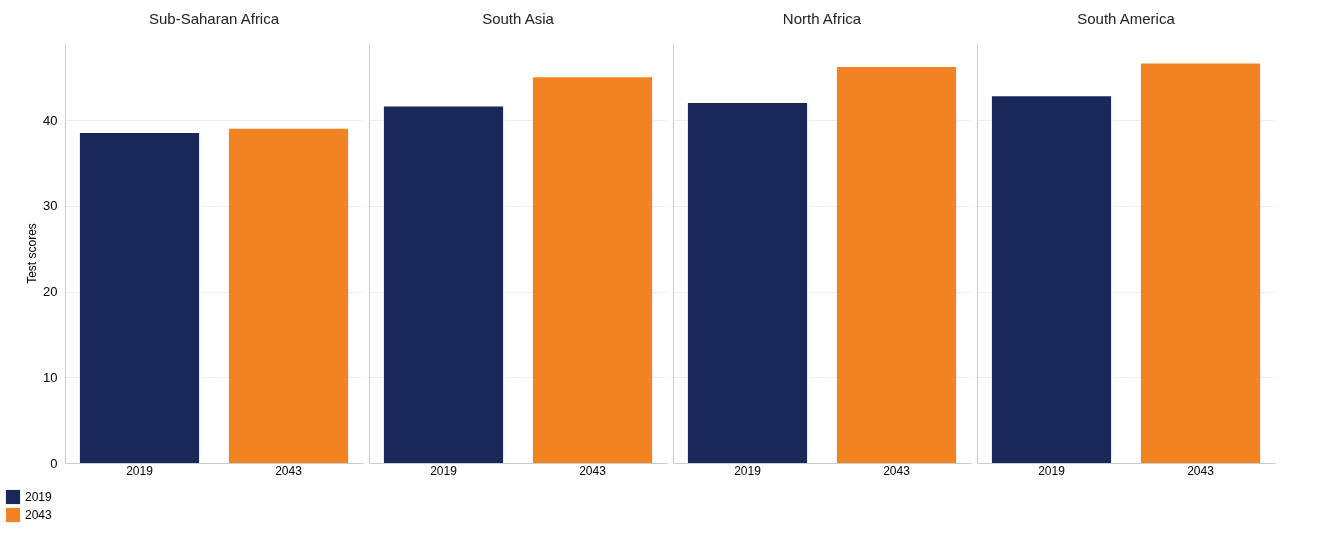 Image resolution: width=1336 pixels, height=560 pixels. I want to click on x-tick-label: South America, so click(1126, 18).